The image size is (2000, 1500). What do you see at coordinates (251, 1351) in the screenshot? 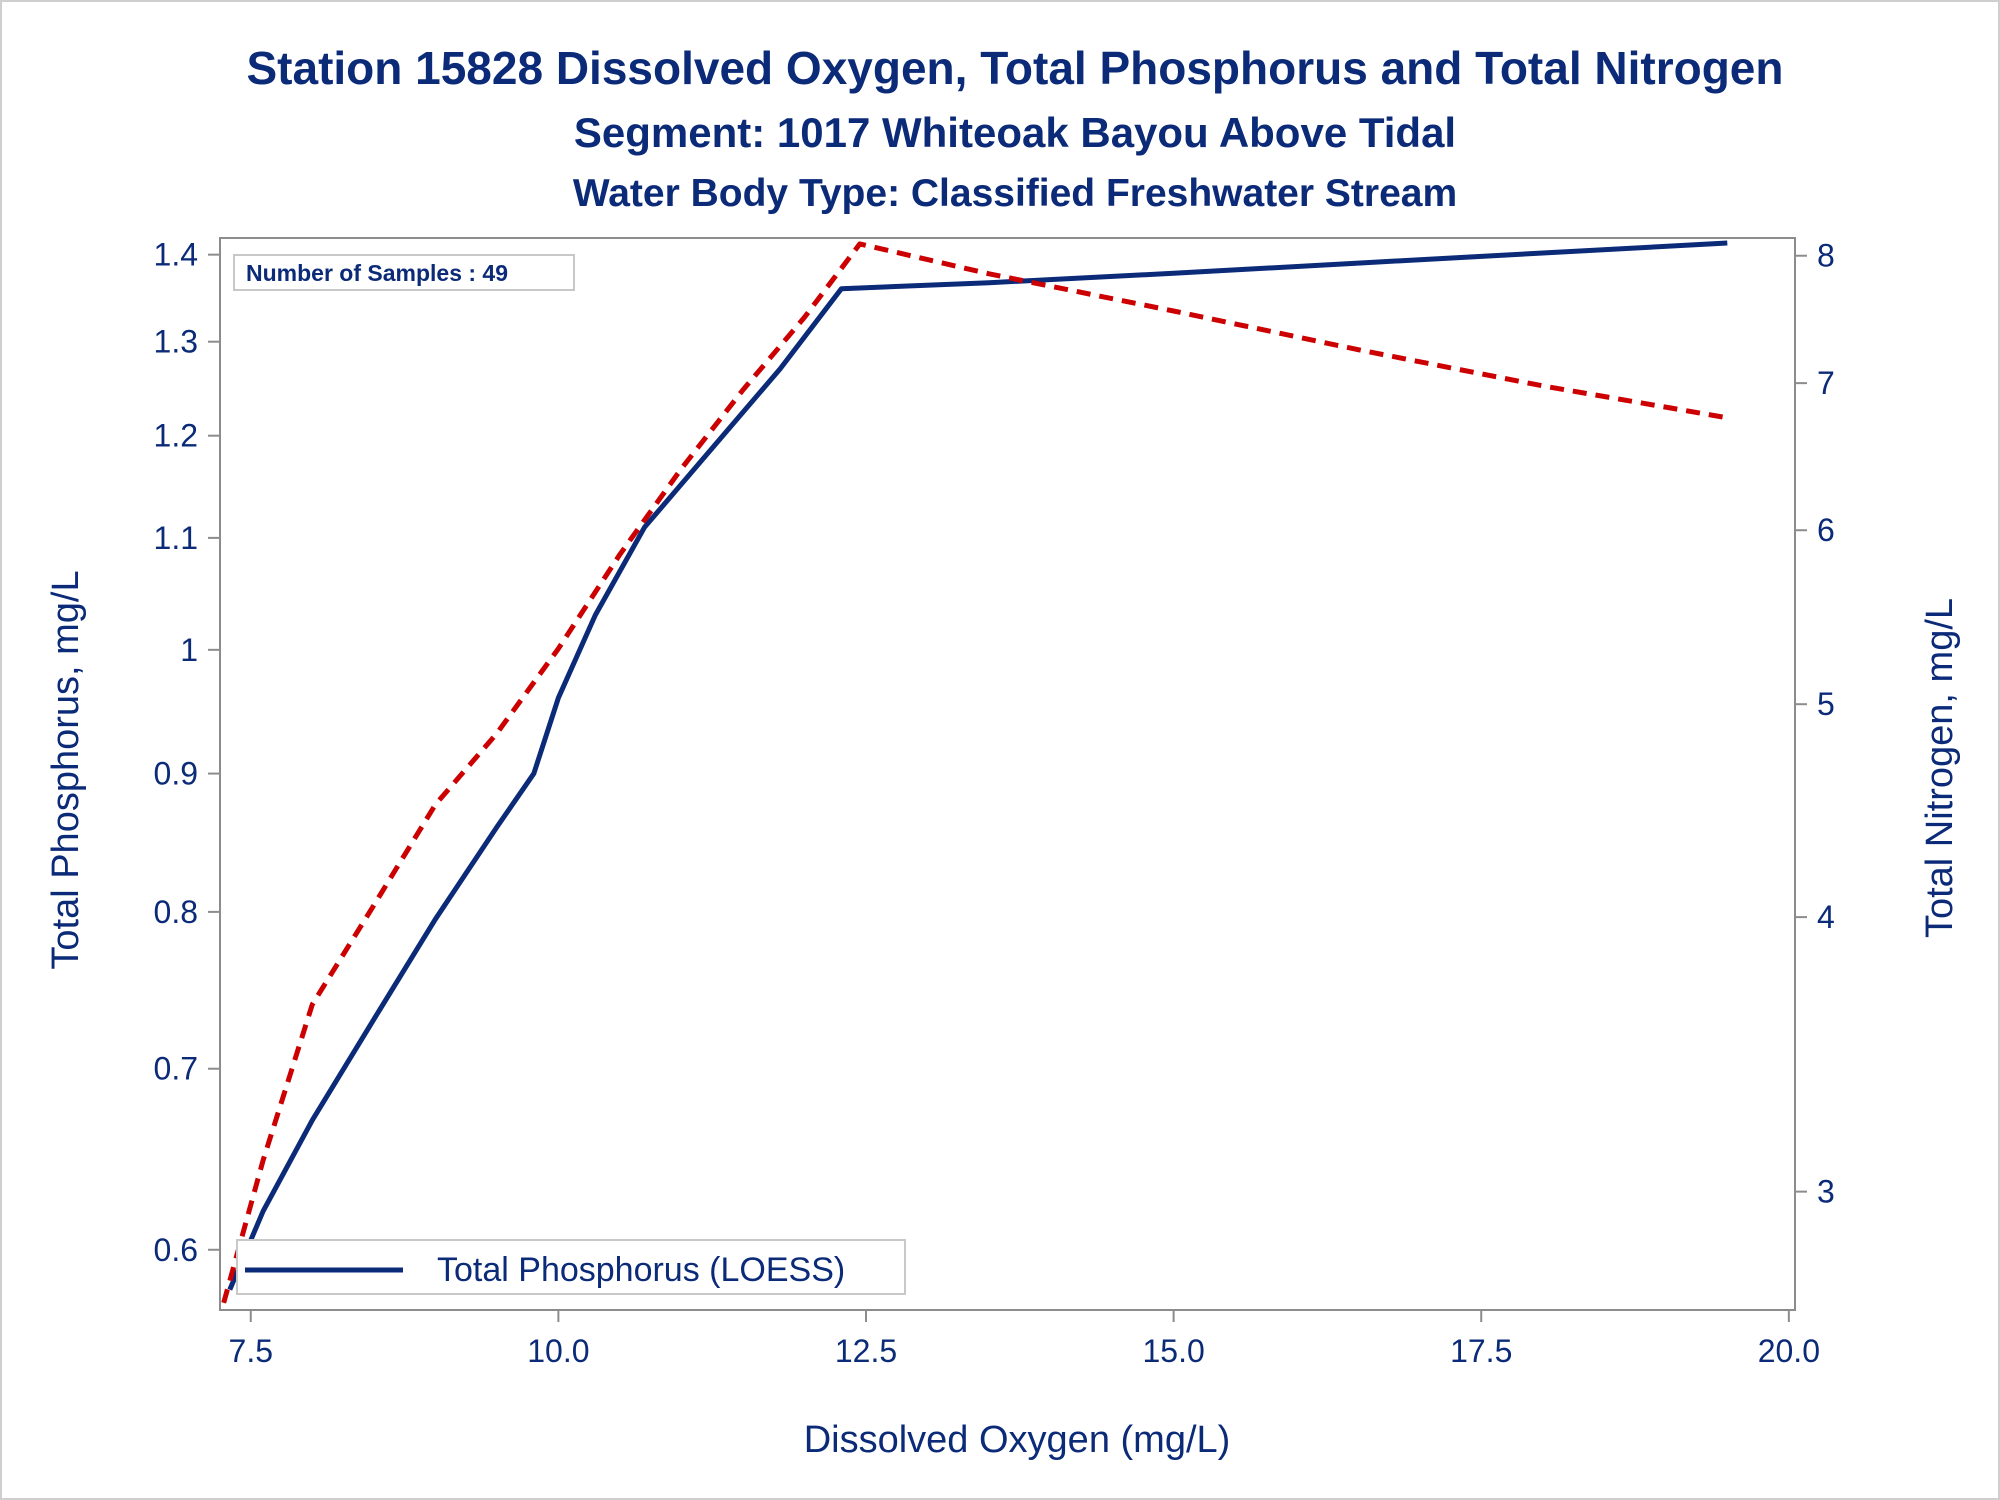
I see `x-tick-label: 7.5` at bounding box center [251, 1351].